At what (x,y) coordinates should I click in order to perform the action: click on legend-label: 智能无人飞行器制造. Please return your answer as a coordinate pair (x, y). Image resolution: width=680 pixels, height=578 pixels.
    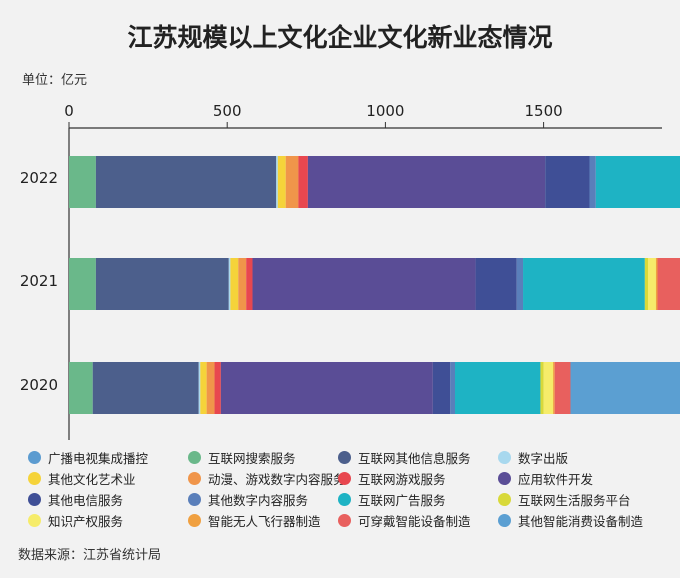
    Looking at the image, I should click on (264, 521).